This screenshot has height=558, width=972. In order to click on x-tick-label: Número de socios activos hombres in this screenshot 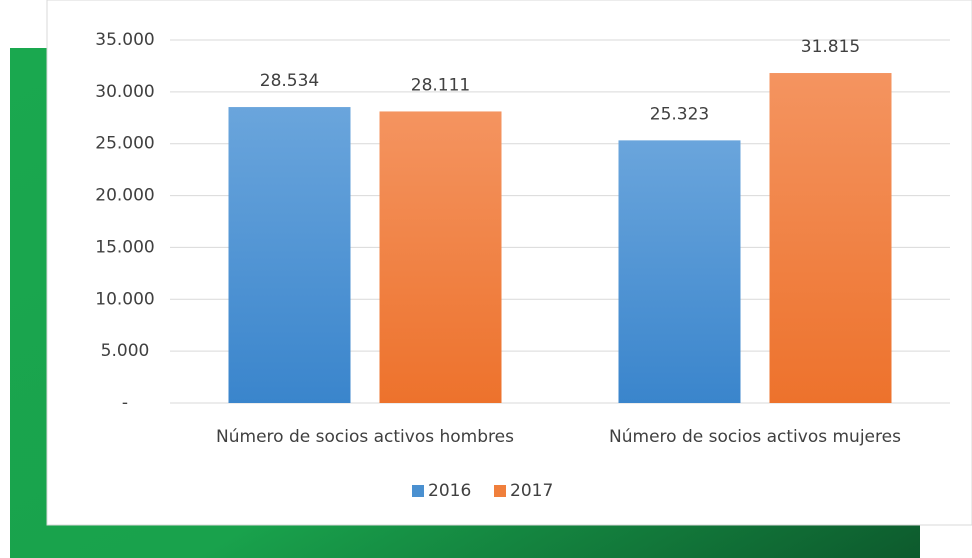, I will do `click(365, 437)`.